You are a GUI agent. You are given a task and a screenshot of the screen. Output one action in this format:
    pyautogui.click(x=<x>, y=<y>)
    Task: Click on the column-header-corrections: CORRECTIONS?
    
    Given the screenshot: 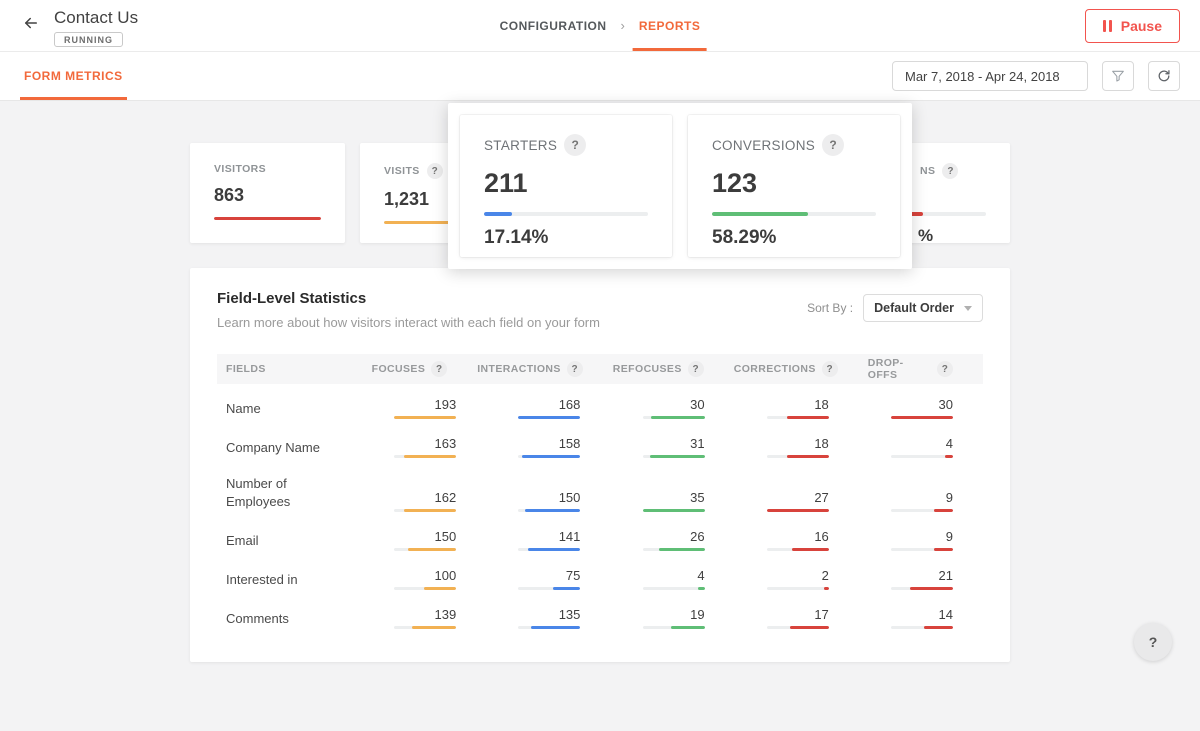 What is the action you would take?
    pyautogui.click(x=801, y=369)
    